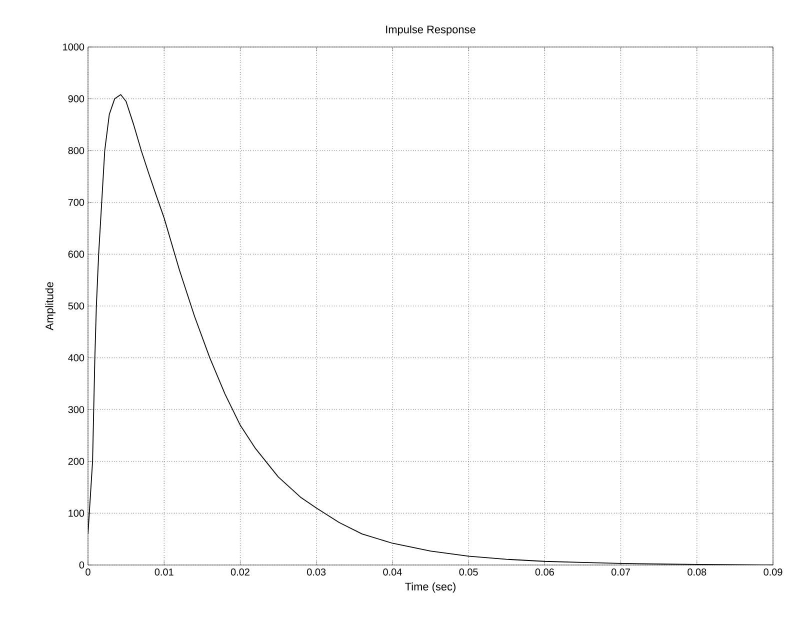  I want to click on y-axis-title: Amplitude, so click(50, 306).